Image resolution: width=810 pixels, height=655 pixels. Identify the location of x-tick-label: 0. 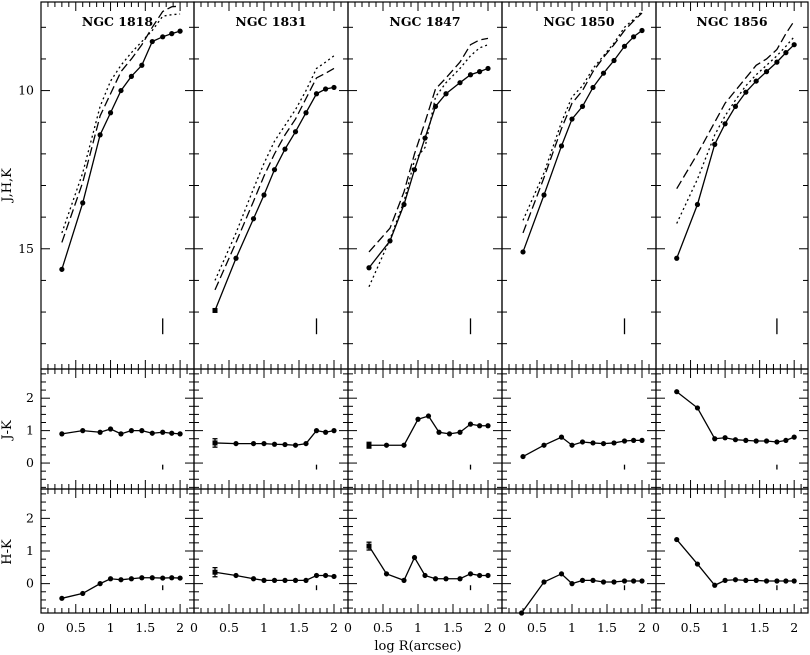
(348, 627).